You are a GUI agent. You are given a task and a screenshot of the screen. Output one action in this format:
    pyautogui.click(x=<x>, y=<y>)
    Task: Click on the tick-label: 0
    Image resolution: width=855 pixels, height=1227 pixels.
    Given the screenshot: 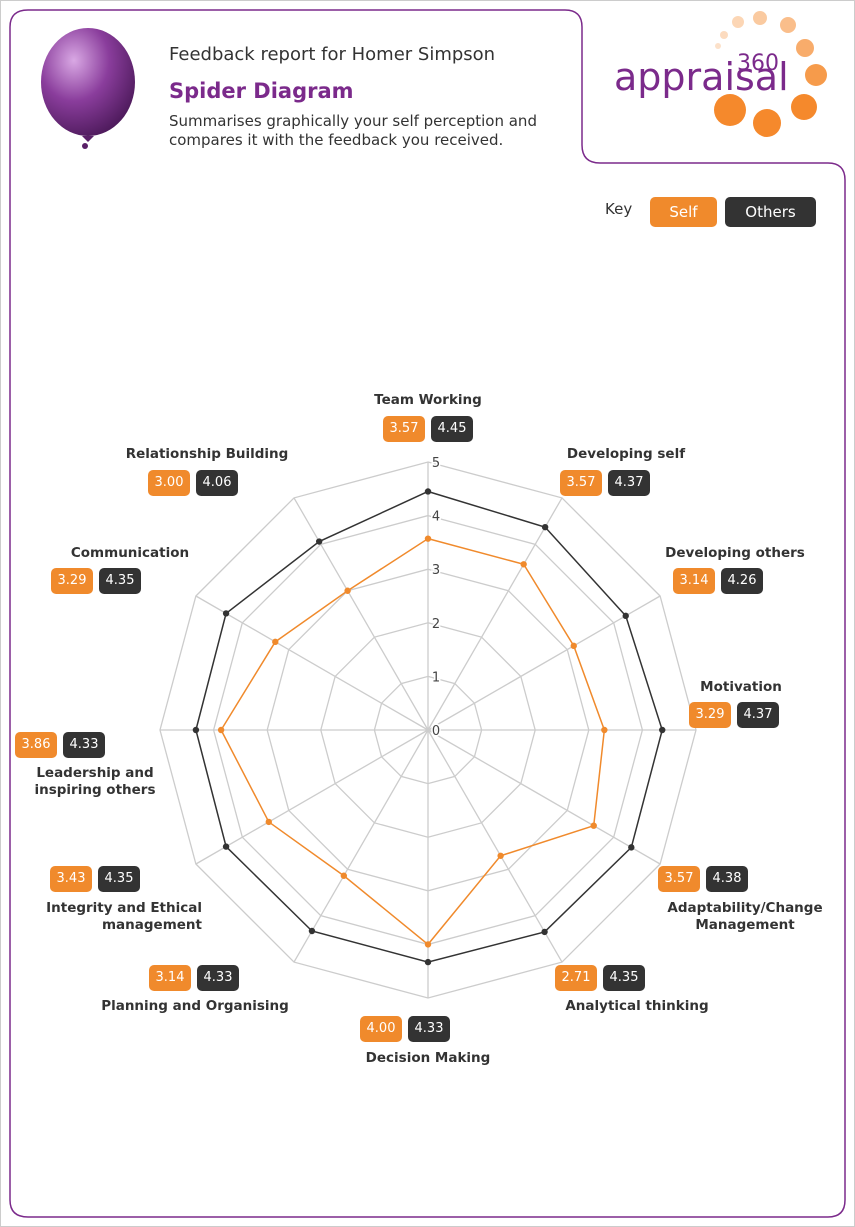 What is the action you would take?
    pyautogui.click(x=436, y=731)
    